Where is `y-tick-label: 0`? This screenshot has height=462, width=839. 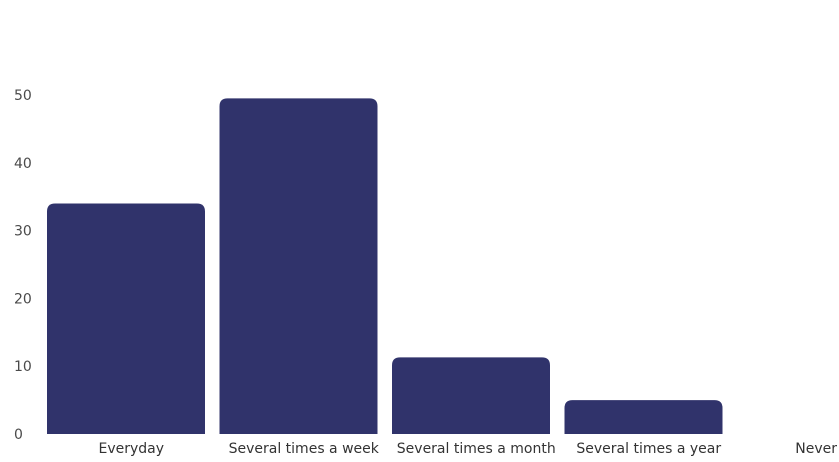
y-tick-label: 0 is located at coordinates (18, 435).